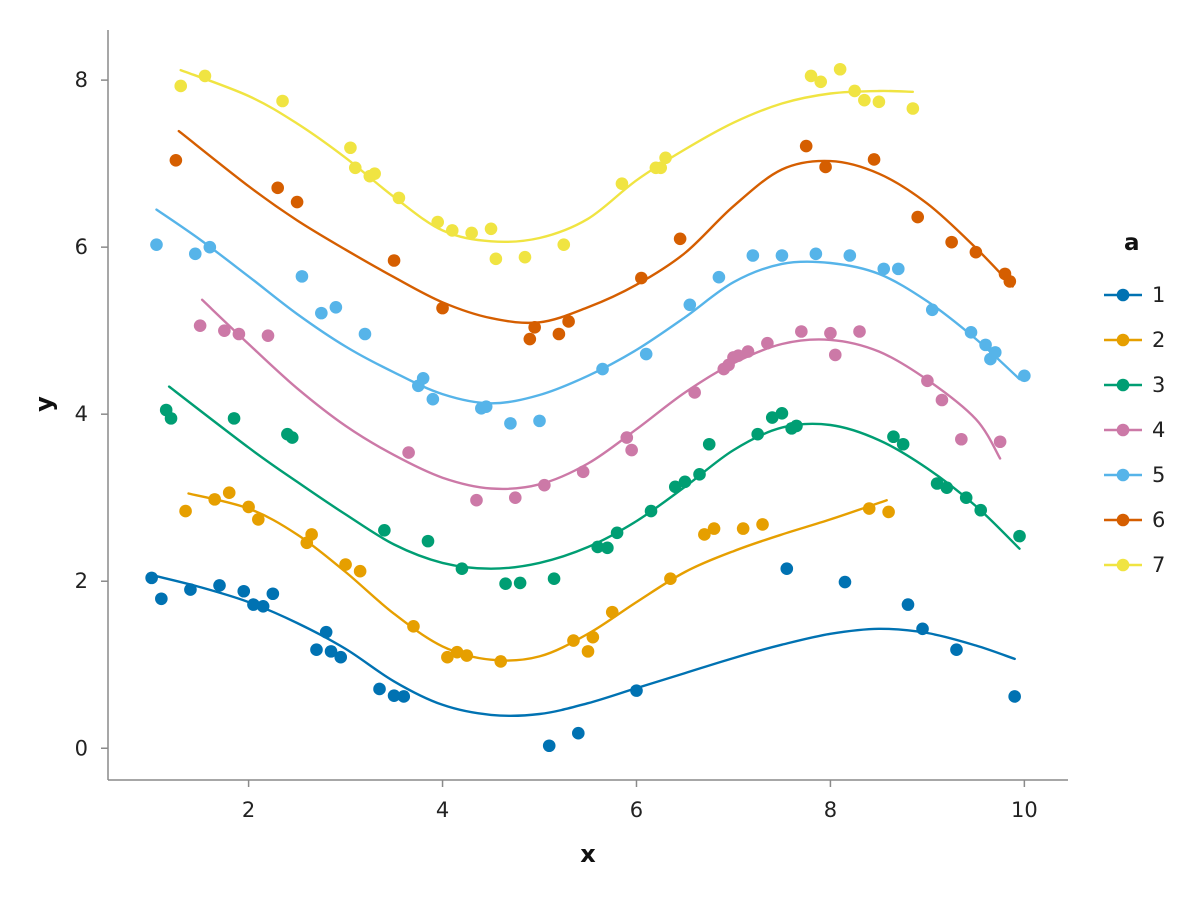  Describe the element at coordinates (1158, 340) in the screenshot. I see `legend-label: 2` at that location.